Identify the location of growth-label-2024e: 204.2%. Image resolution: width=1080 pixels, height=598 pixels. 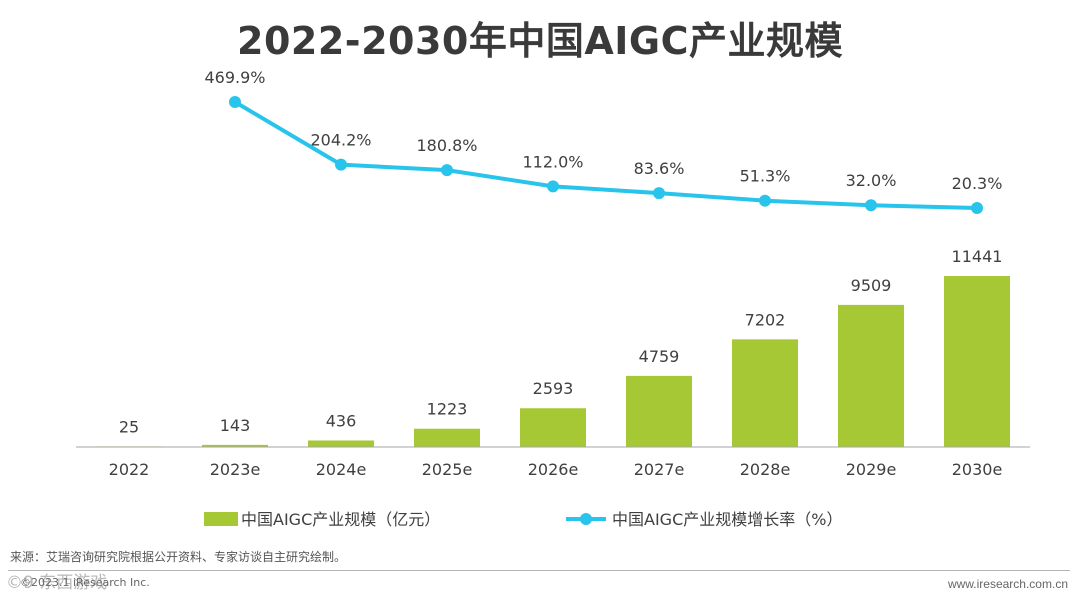
(340, 140).